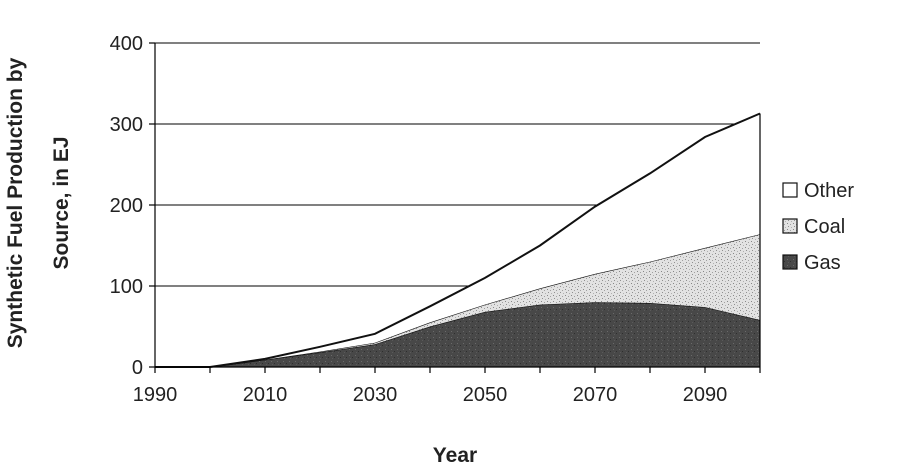  I want to click on legend-label-gas: Gas, so click(822, 263).